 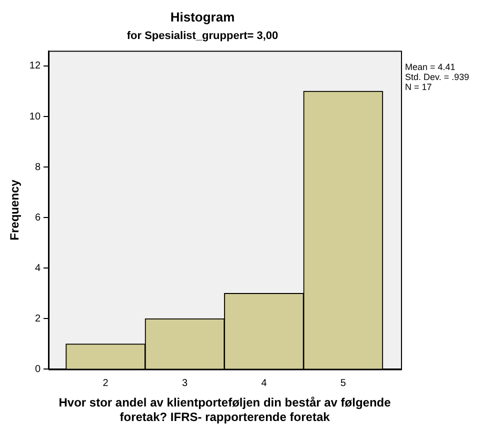 I want to click on text: Mean = 4.41, so click(x=430, y=67).